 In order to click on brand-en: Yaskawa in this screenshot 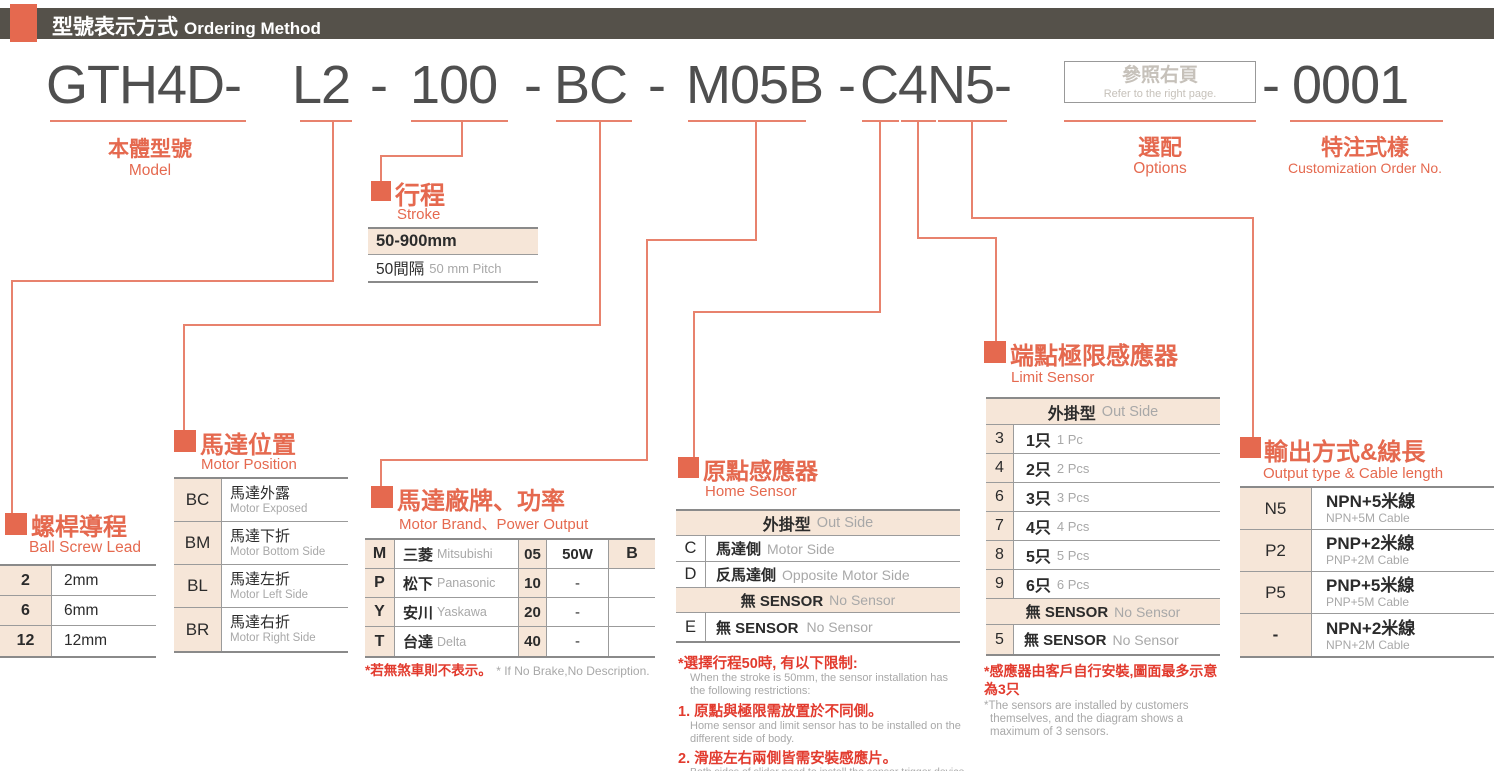, I will do `click(462, 612)`.